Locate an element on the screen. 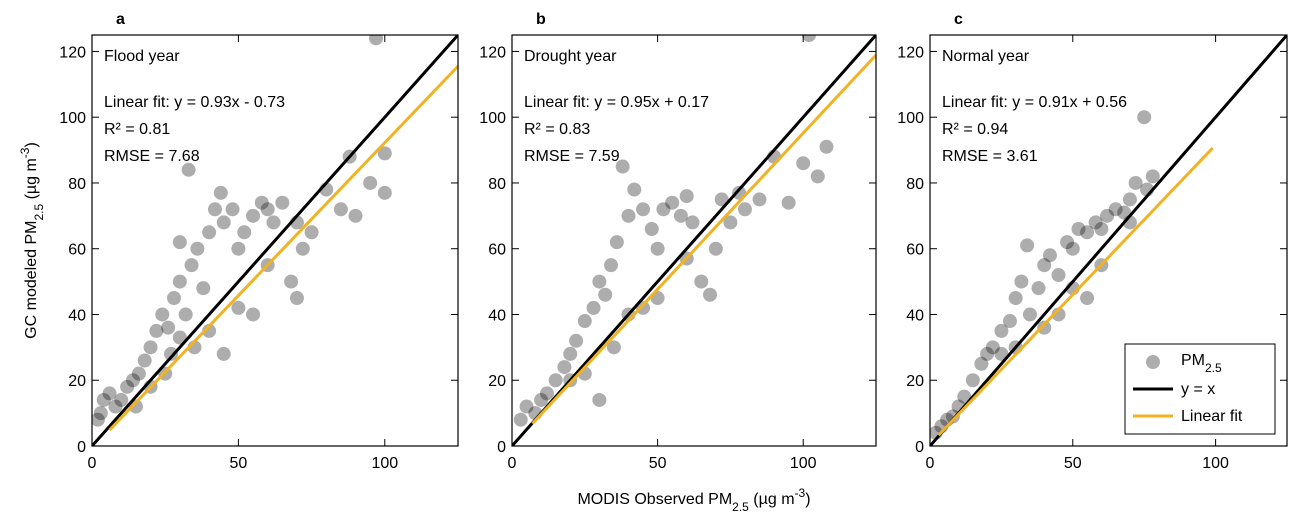 Image resolution: width=1290 pixels, height=523 pixels. legend-marker is located at coordinates (1153, 362).